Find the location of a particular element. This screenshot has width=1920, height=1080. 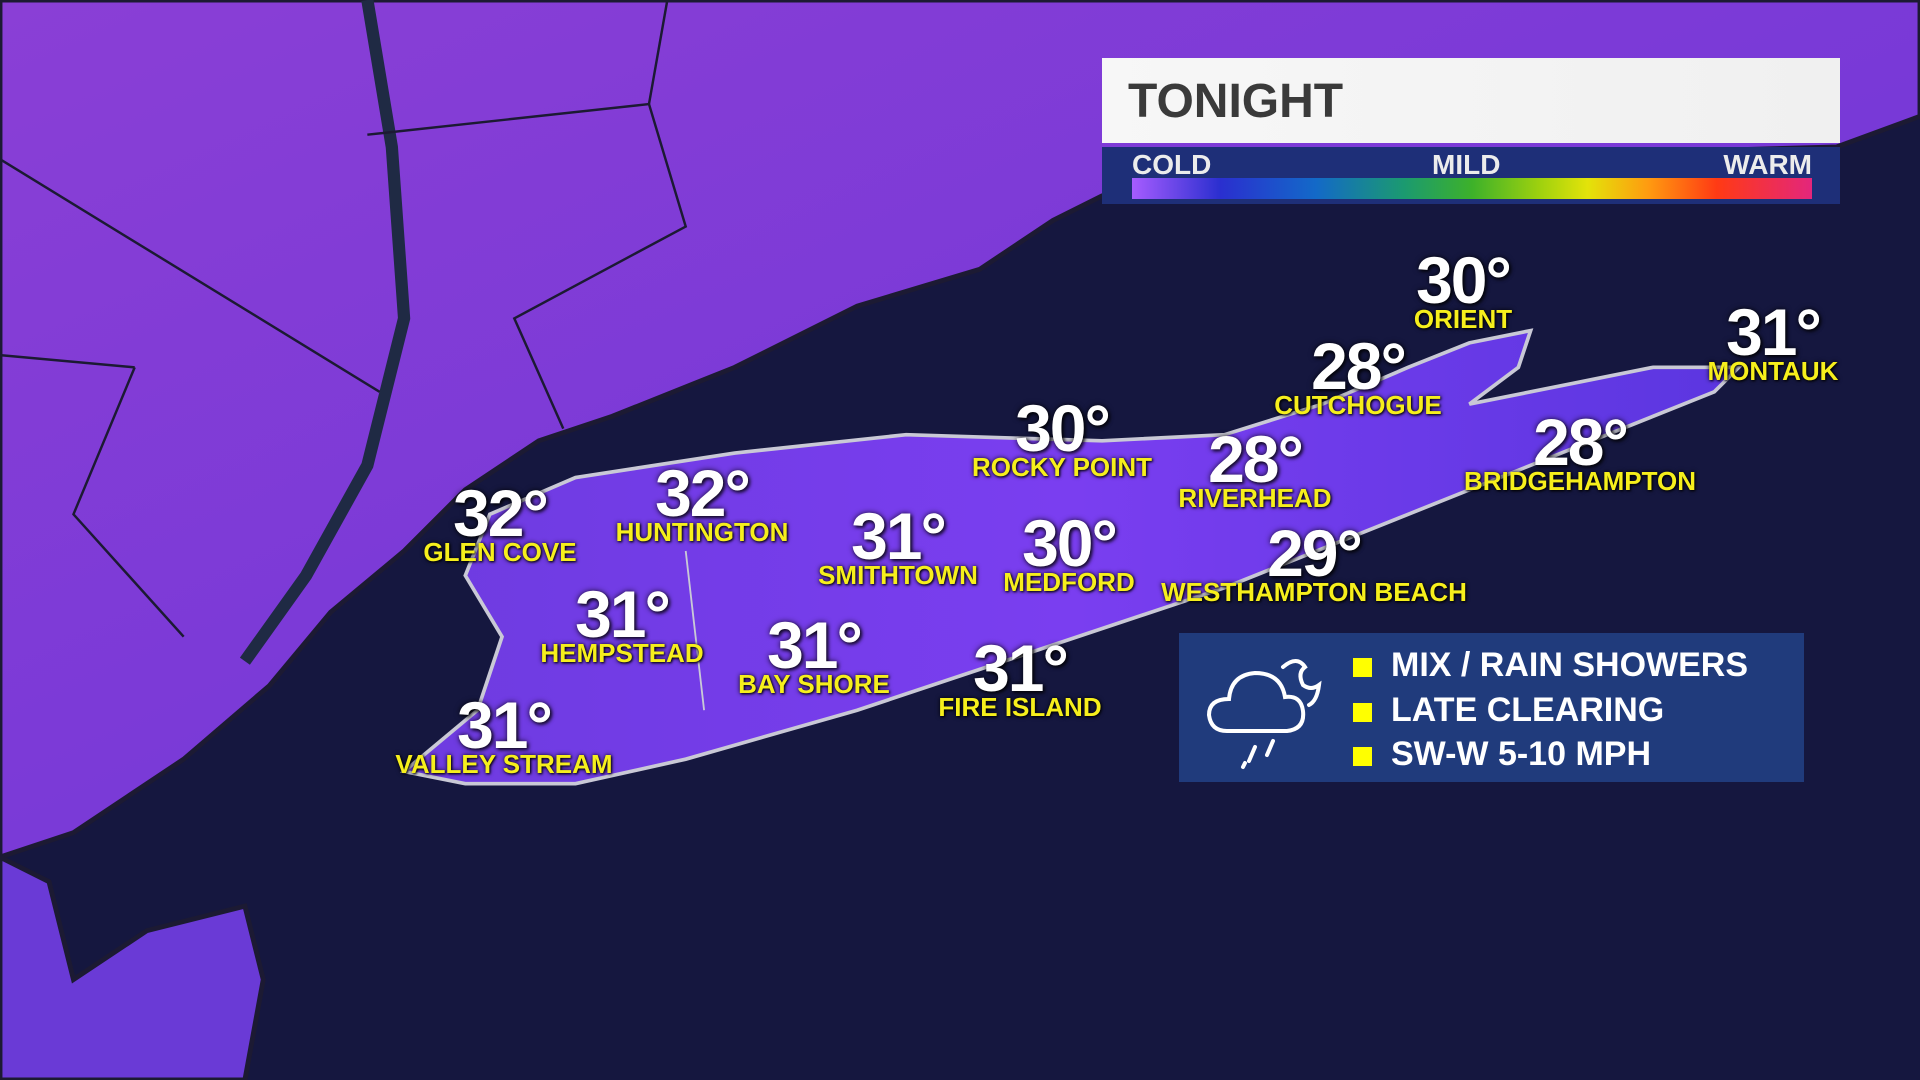

city-huntington: 32° HUNTINGTON is located at coordinates (702, 501).